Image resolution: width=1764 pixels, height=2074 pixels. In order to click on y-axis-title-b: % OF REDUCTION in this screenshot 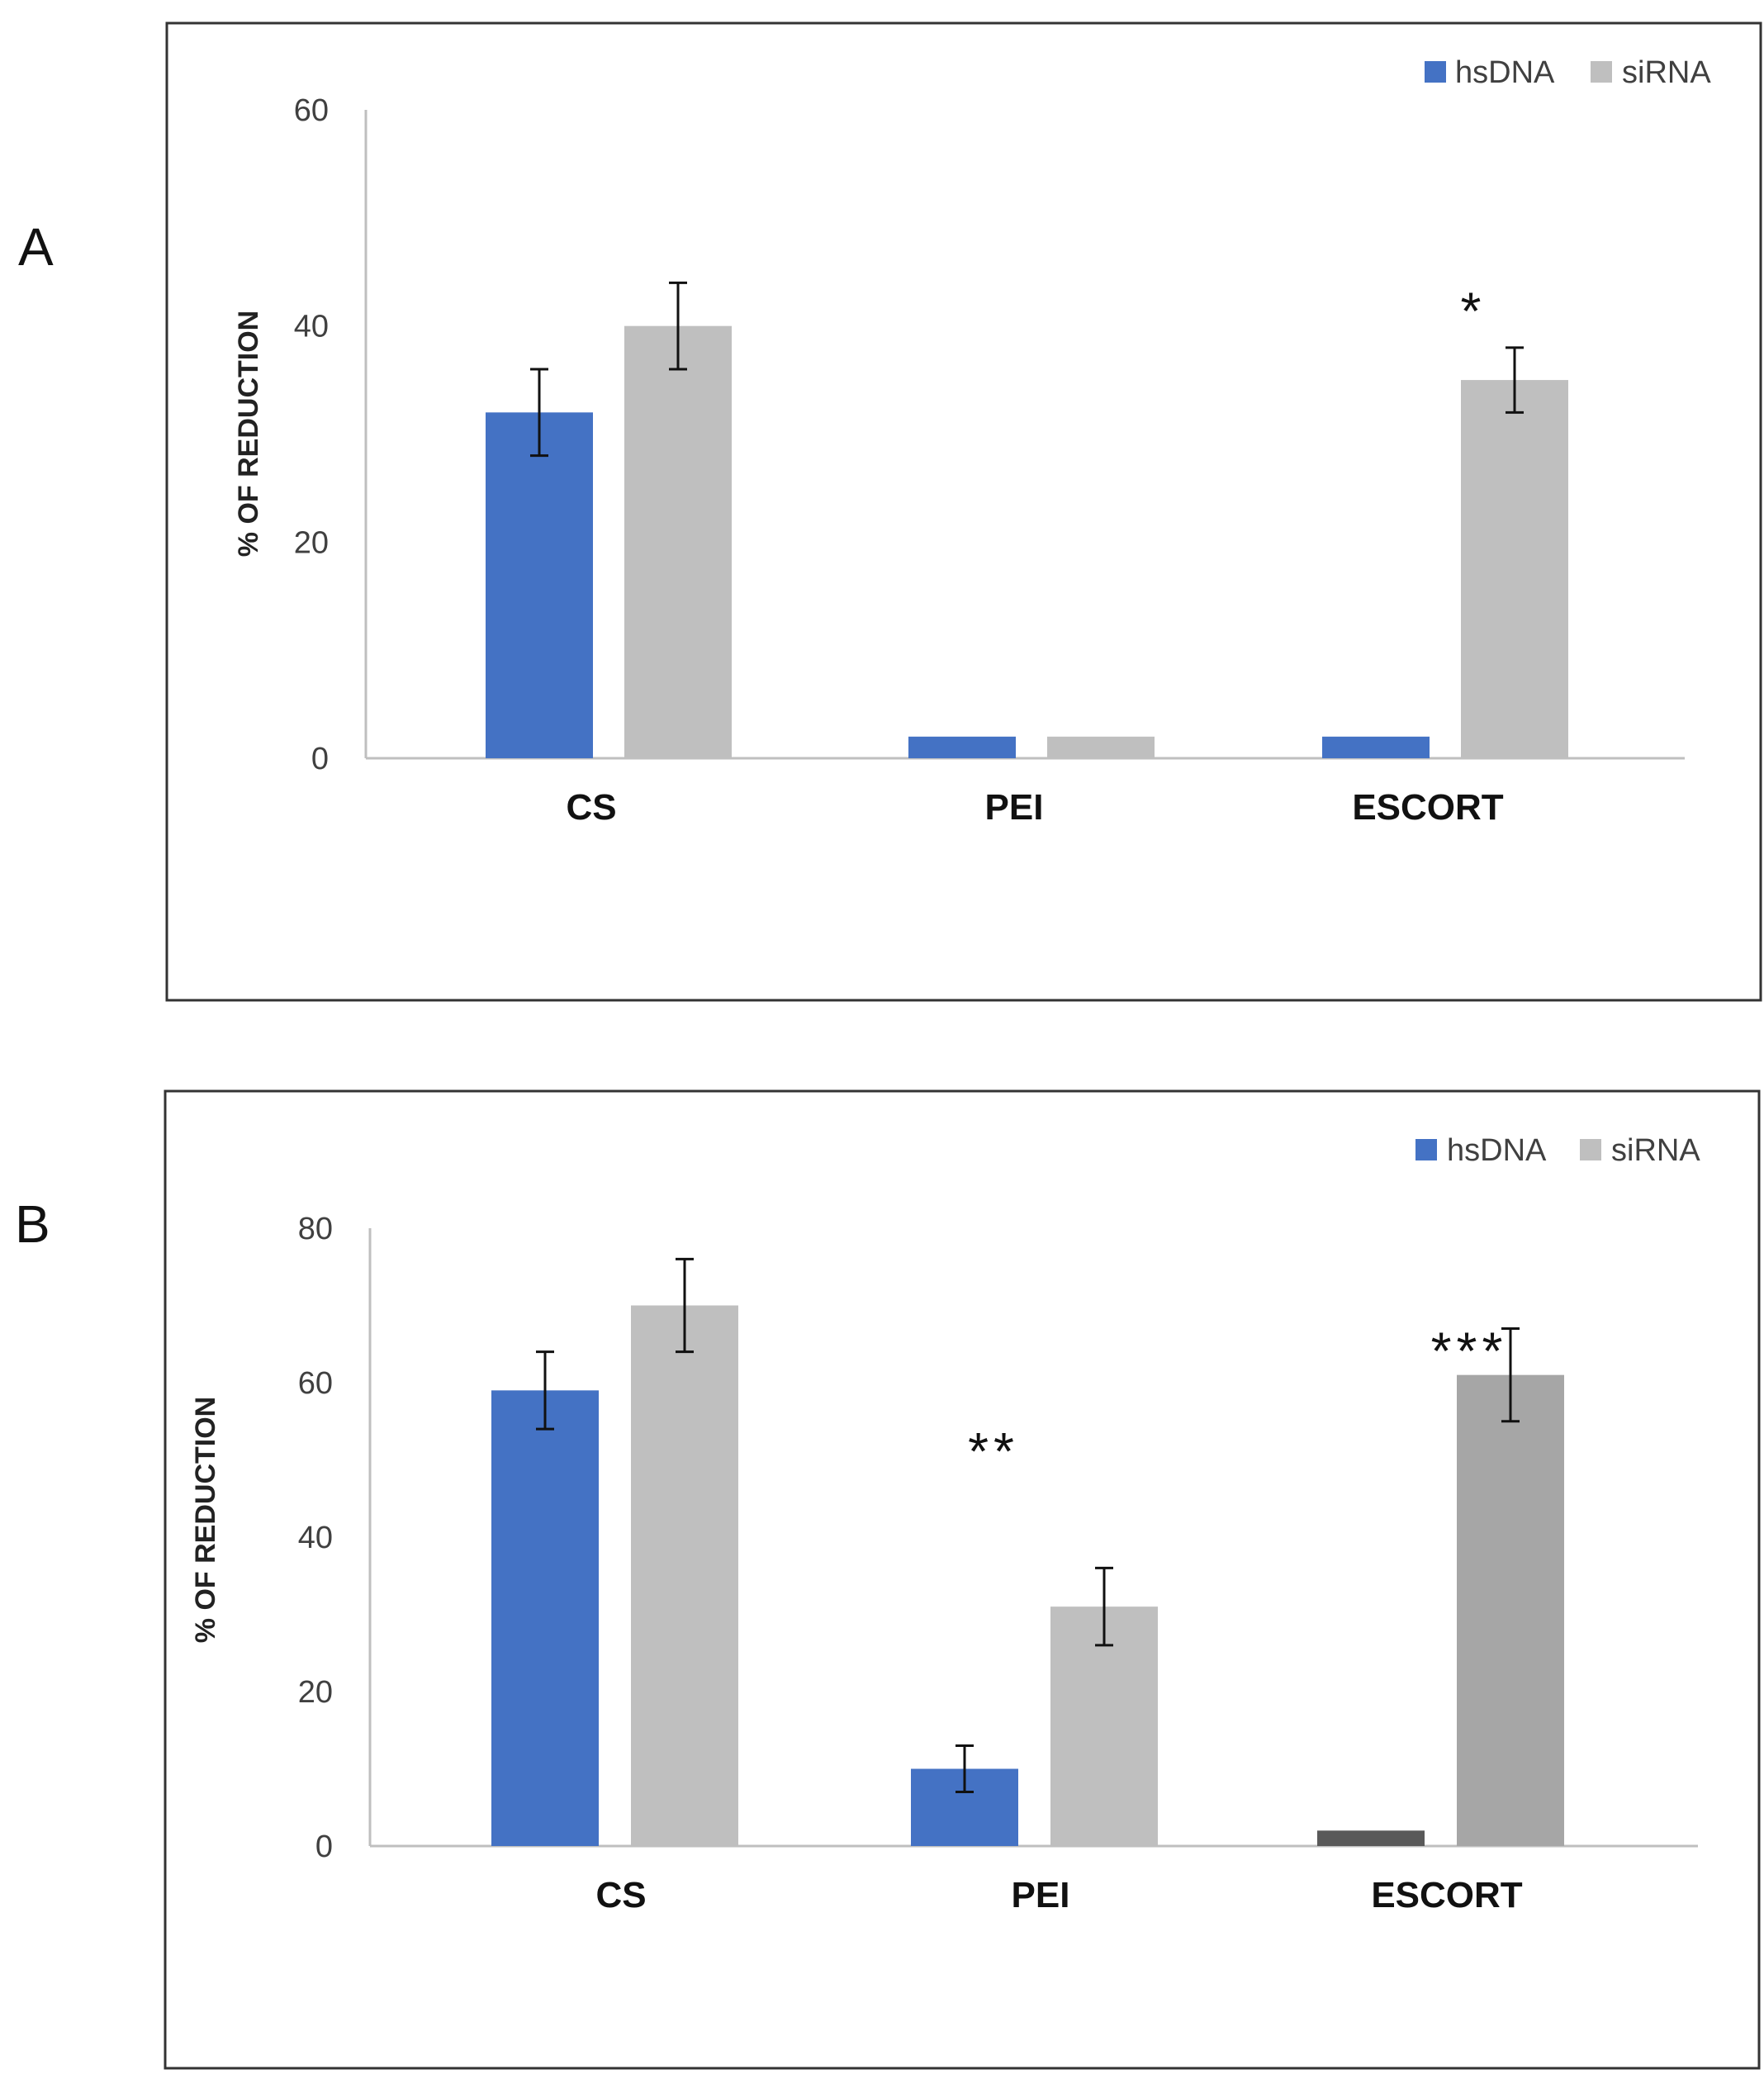, I will do `click(205, 1520)`.